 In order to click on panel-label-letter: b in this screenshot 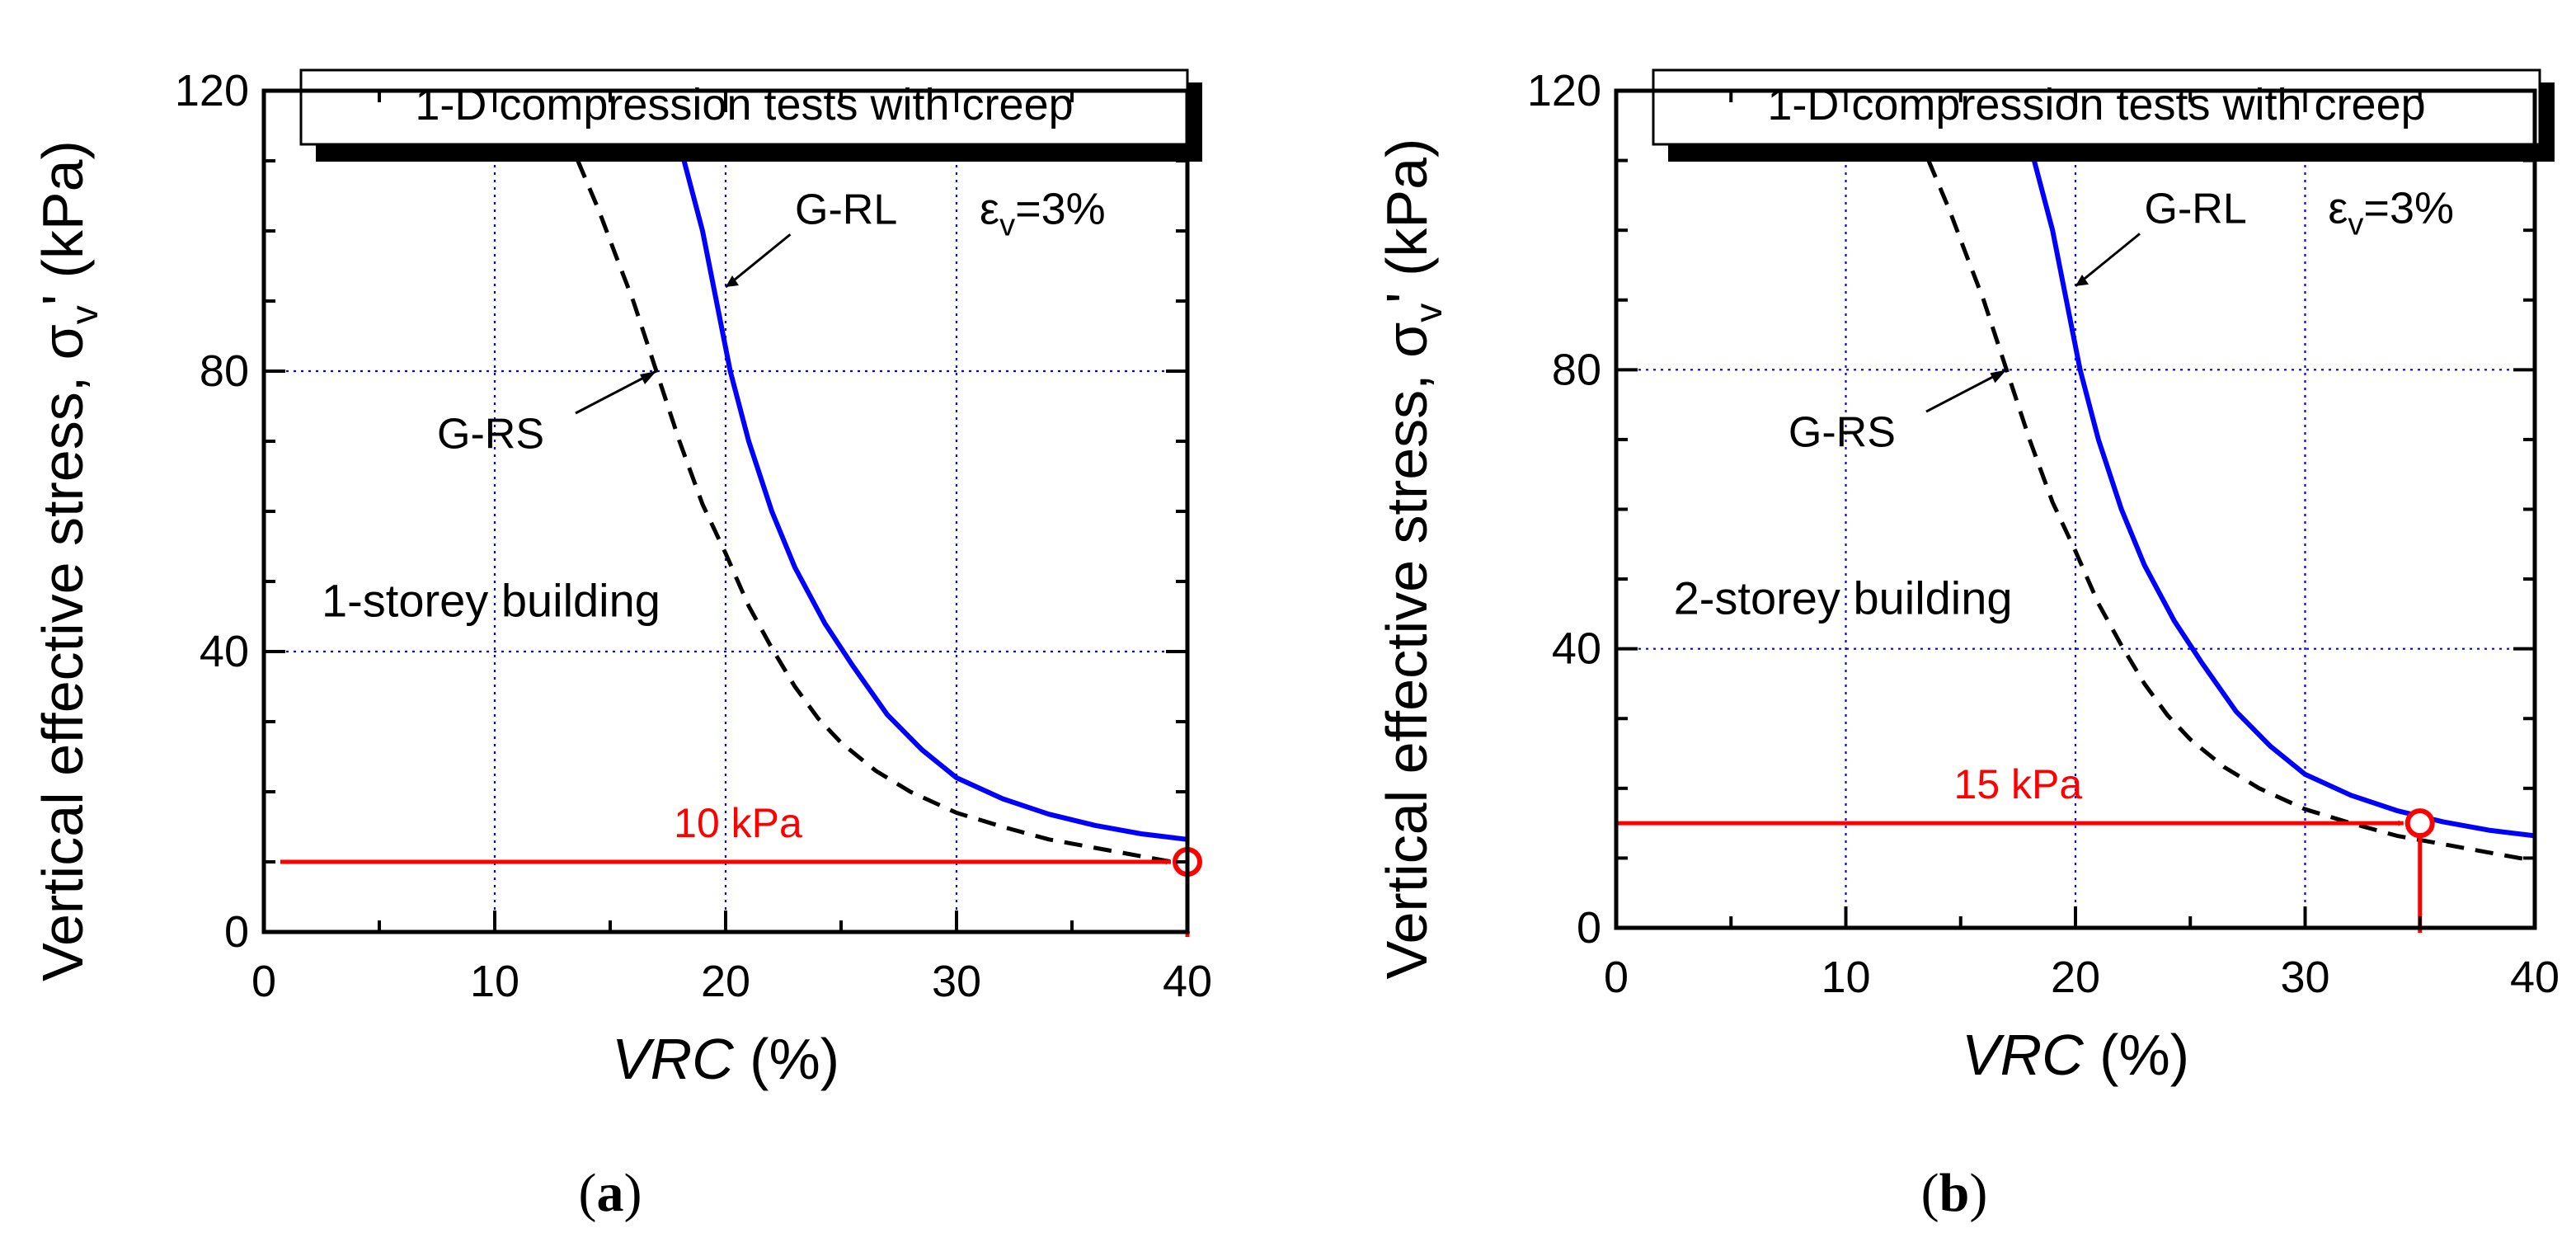, I will do `click(1954, 1193)`.